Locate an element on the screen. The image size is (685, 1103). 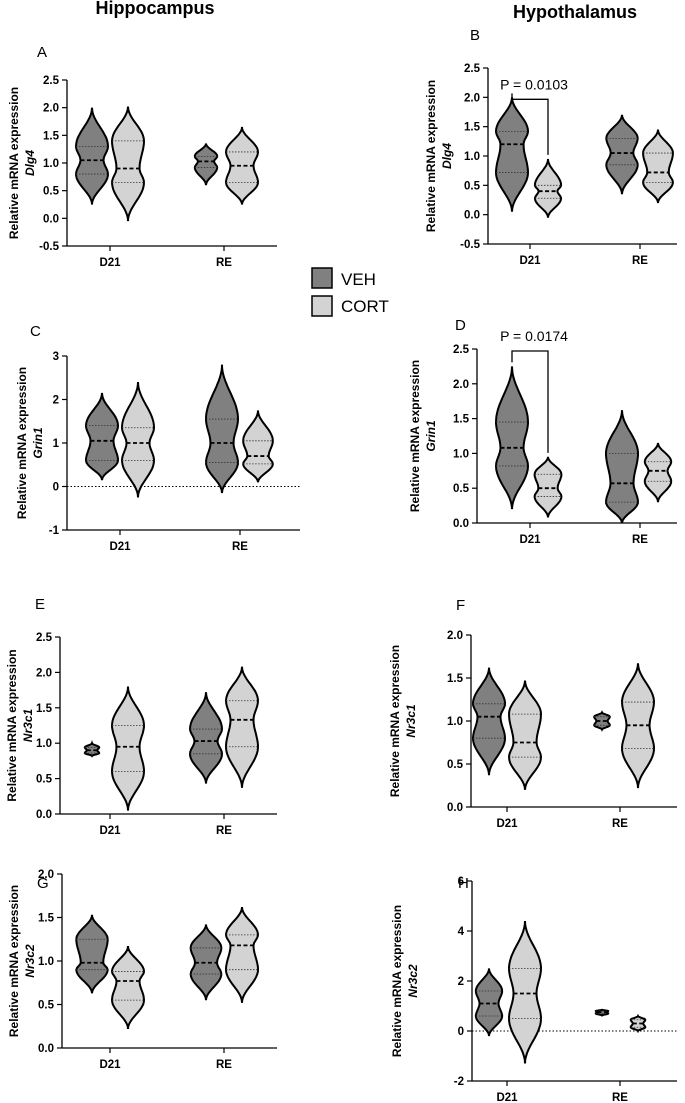
legend-item-veh: VEH is located at coordinates (343, 278).